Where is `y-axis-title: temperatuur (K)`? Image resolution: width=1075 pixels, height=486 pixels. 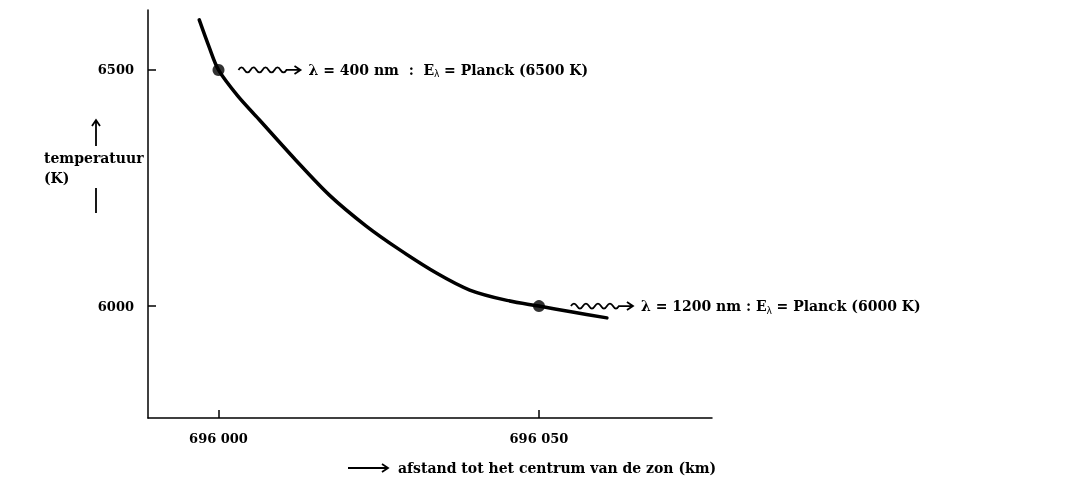 y-axis-title: temperatuur (K) is located at coordinates (94, 168).